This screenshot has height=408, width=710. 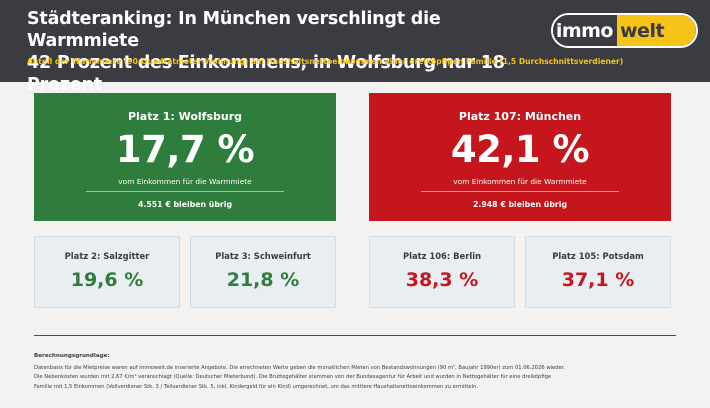 I want to click on card-rank-106: Platz 106: Berlin 38,3 %, so click(x=442, y=272).